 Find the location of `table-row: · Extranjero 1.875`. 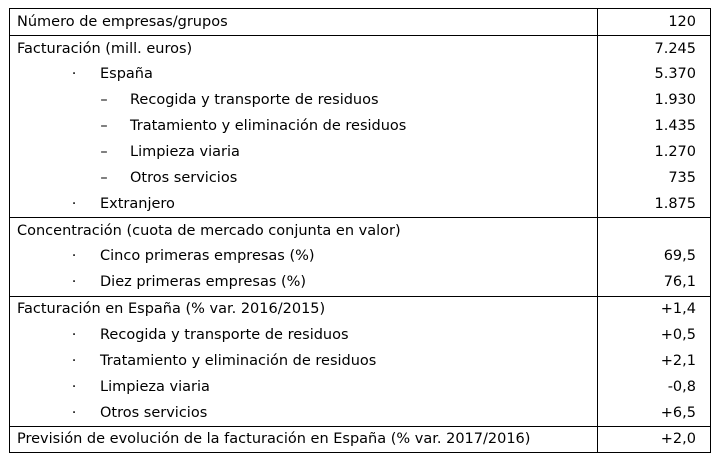

table-row: · Extranjero 1.875 is located at coordinates (360, 204).